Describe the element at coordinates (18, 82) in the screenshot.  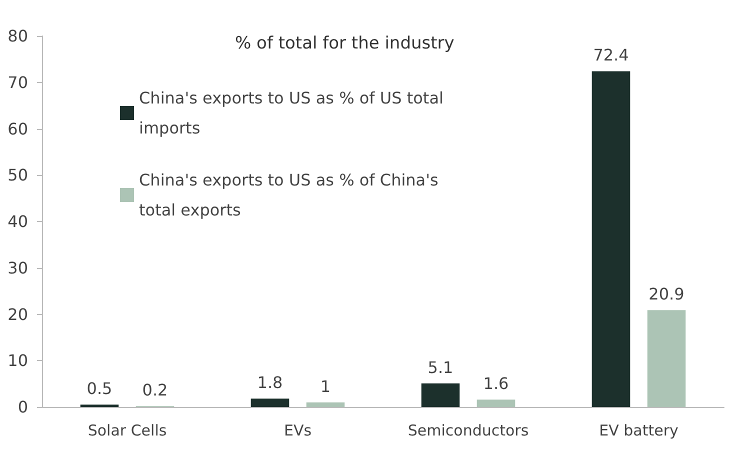
I see `y-tick-label: 70` at that location.